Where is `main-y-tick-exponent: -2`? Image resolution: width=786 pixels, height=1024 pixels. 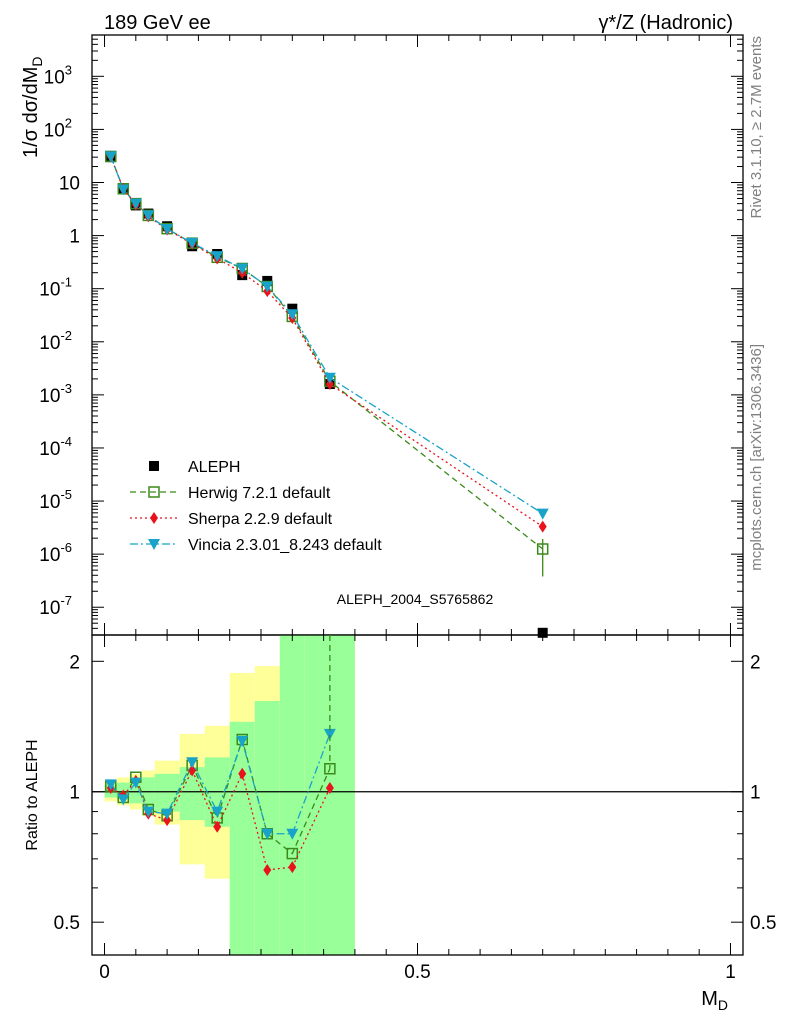 main-y-tick-exponent: -2 is located at coordinates (66, 335).